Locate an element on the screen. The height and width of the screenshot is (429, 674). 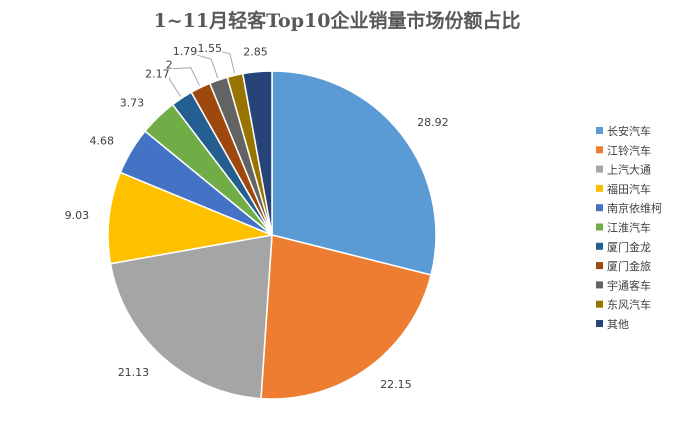
legend-label-7: 厦门金龙 is located at coordinates (629, 247).